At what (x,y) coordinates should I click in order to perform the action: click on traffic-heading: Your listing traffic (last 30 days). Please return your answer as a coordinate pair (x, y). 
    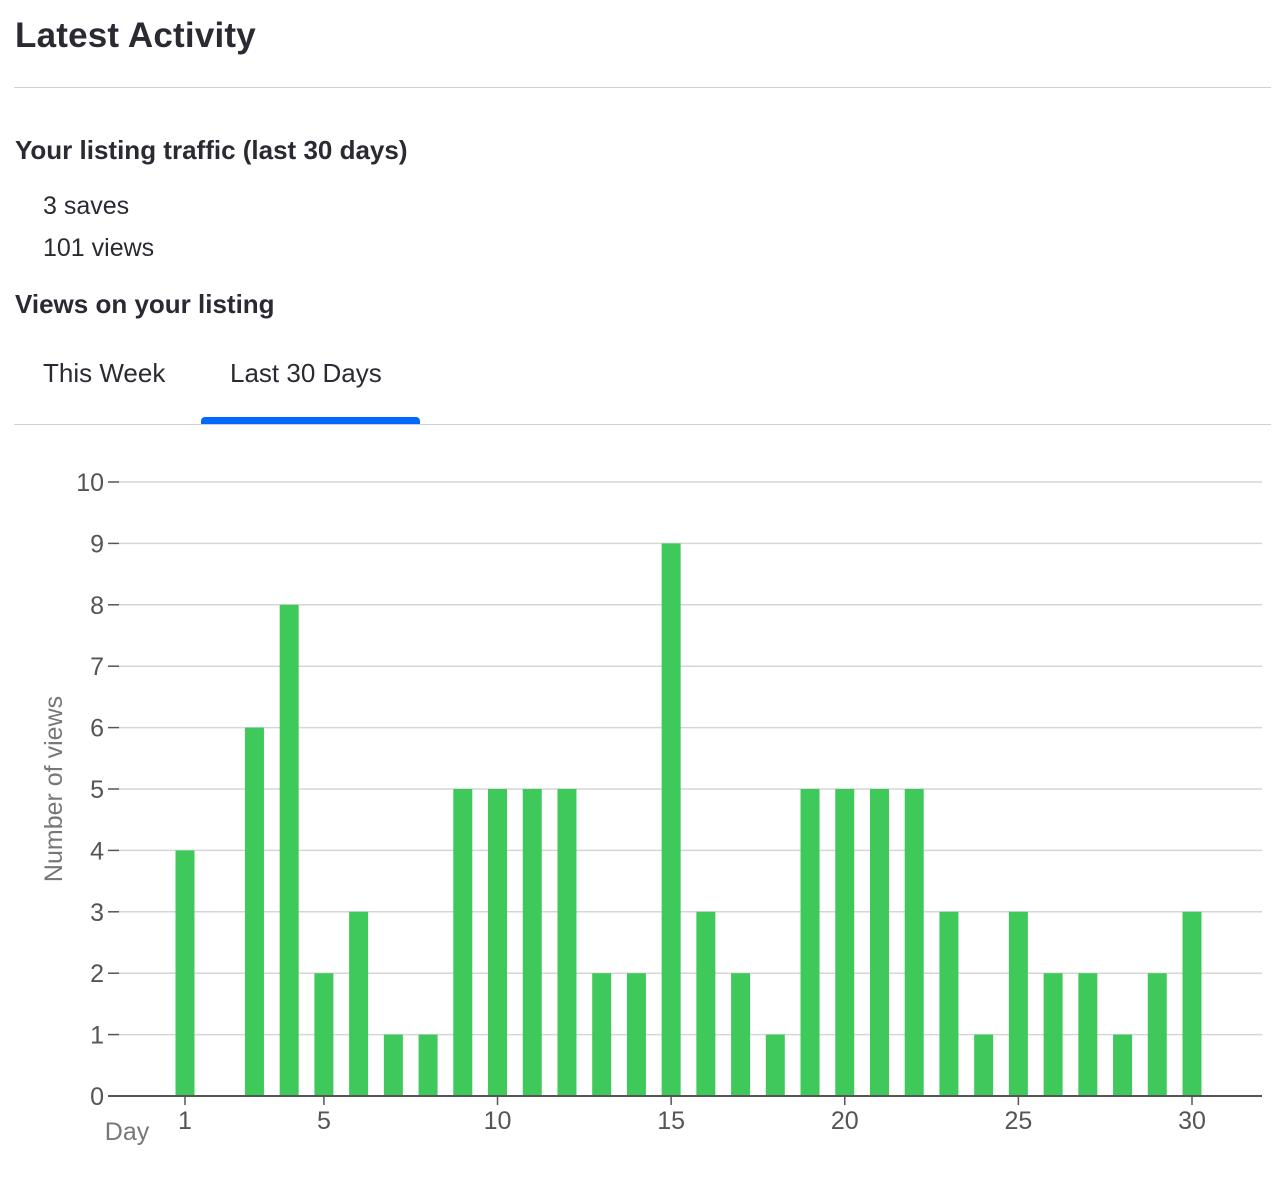
    Looking at the image, I should click on (211, 150).